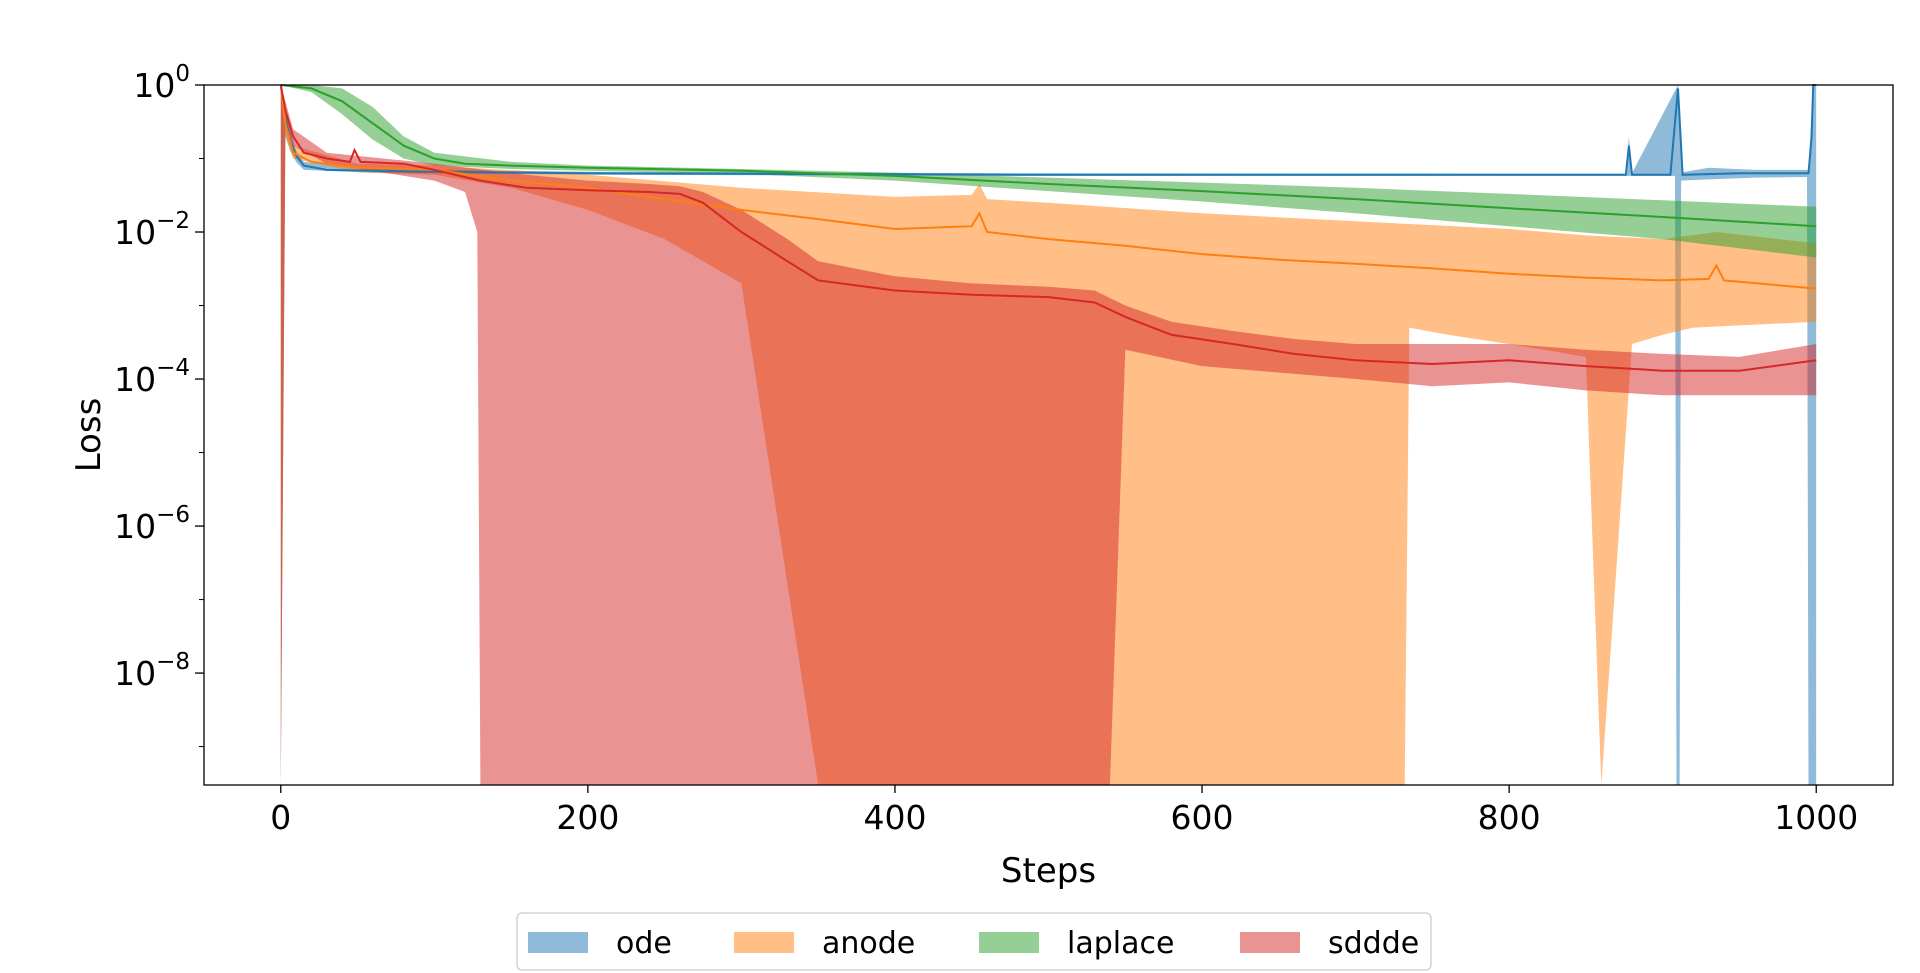 This screenshot has width=1920, height=973. What do you see at coordinates (1816, 817) in the screenshot?
I see `x-tick-label: 1000` at bounding box center [1816, 817].